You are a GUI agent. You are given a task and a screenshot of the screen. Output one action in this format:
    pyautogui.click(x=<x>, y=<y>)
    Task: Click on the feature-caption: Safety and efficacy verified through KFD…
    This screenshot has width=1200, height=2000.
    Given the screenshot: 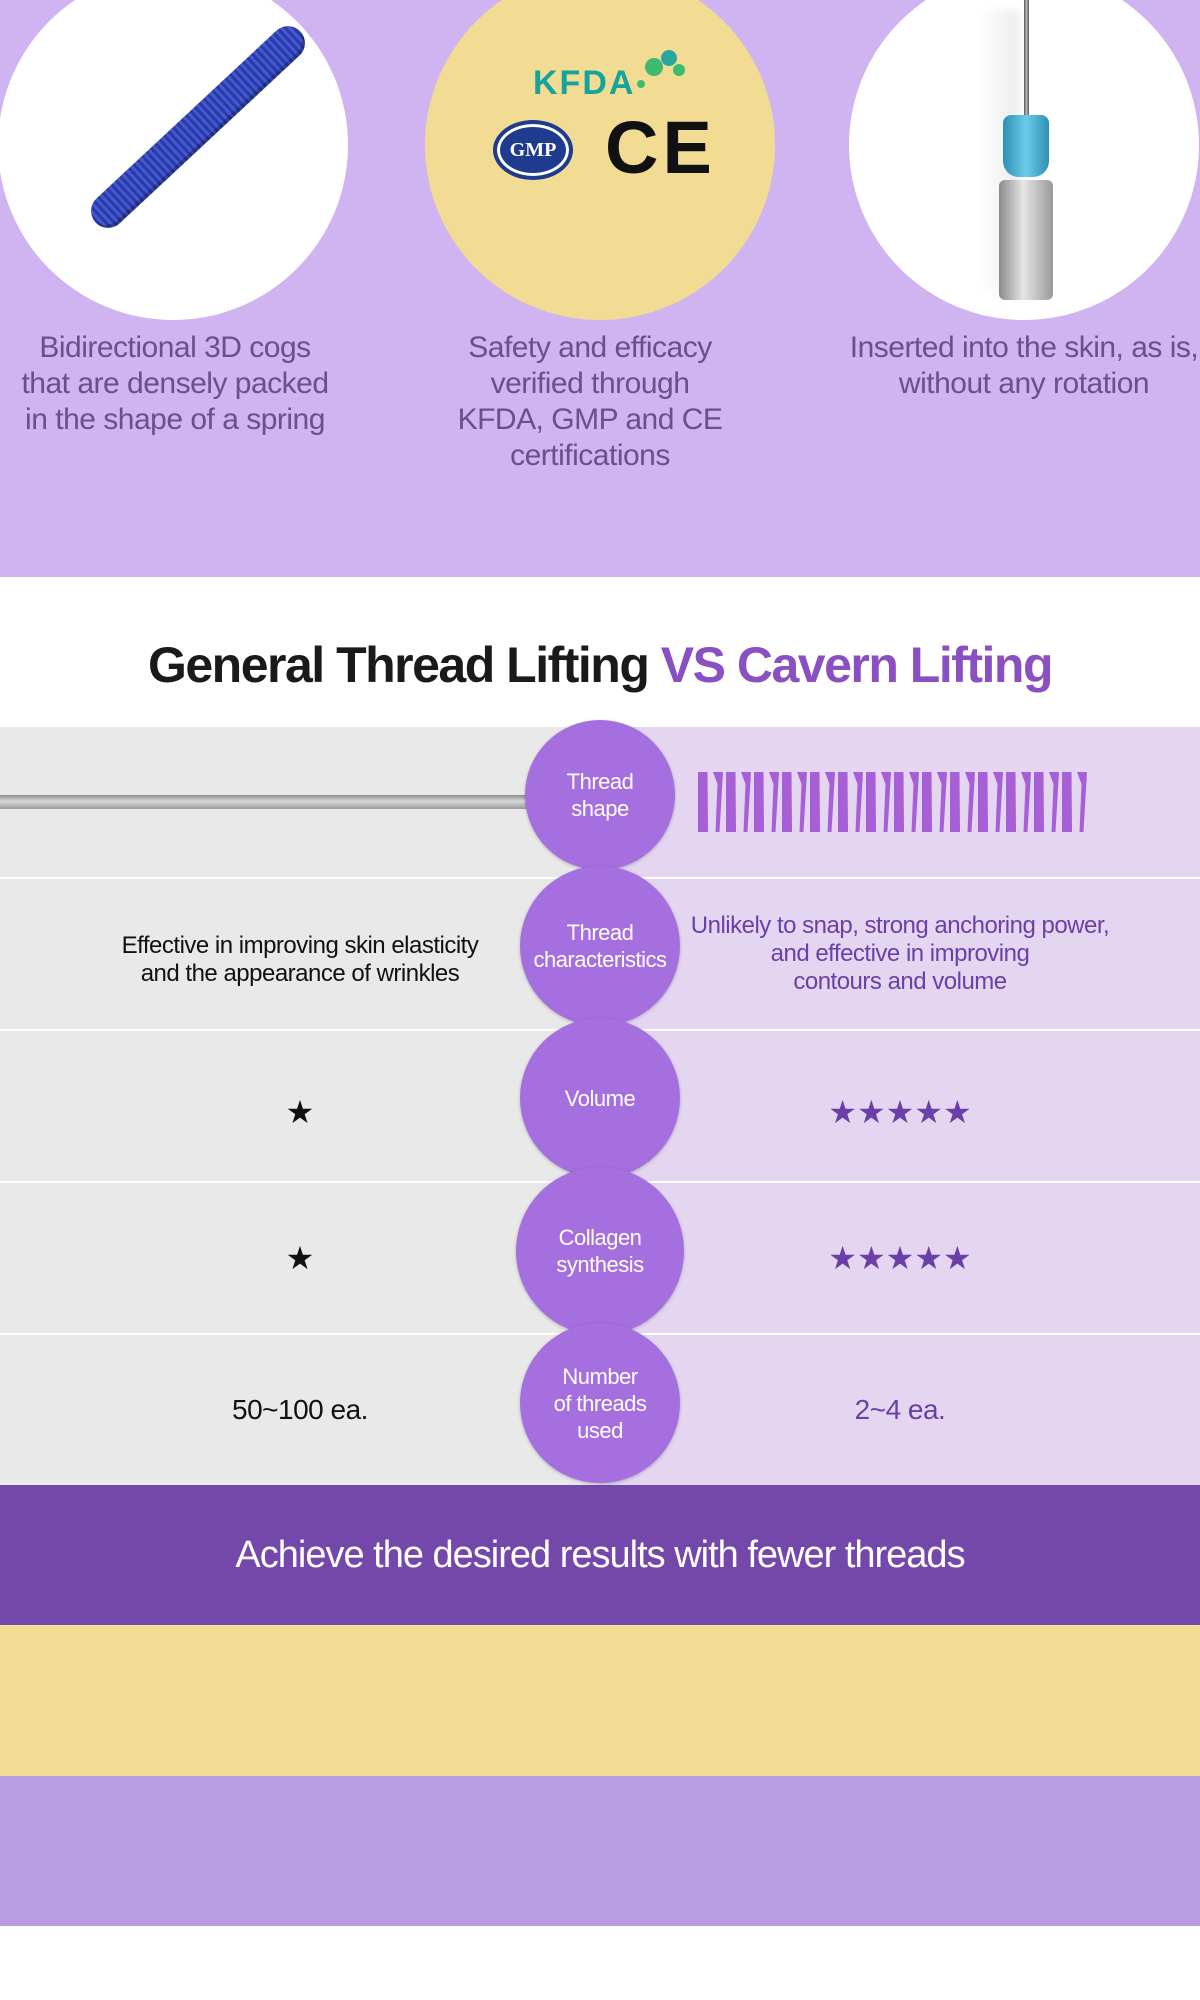 What is the action you would take?
    pyautogui.click(x=590, y=401)
    